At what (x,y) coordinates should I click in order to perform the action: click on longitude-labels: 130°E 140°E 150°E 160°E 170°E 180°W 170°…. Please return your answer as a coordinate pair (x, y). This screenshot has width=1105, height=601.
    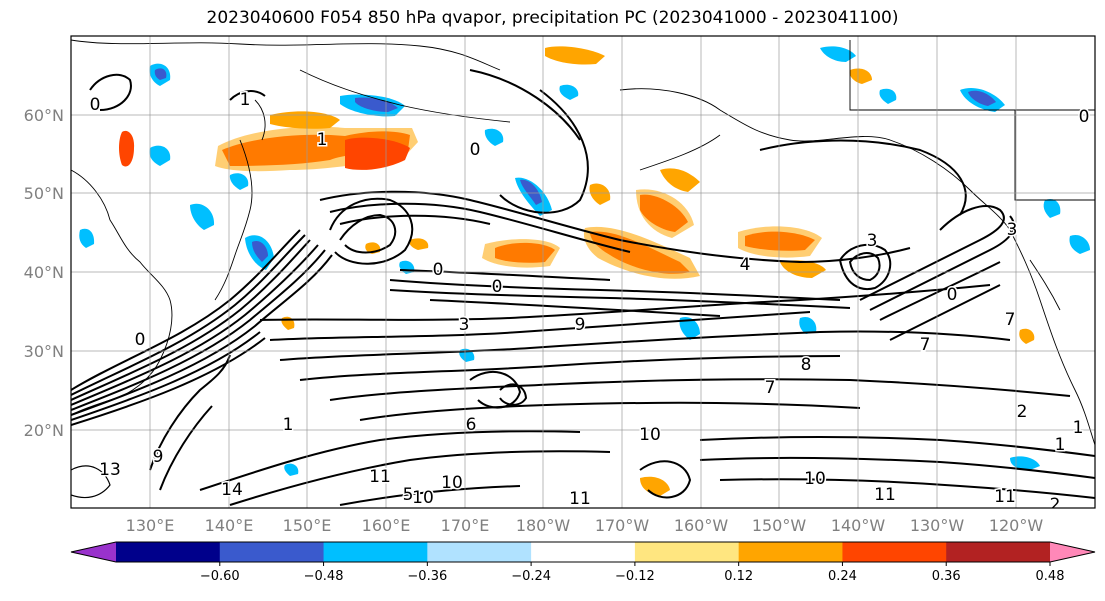
    Looking at the image, I should click on (585, 525).